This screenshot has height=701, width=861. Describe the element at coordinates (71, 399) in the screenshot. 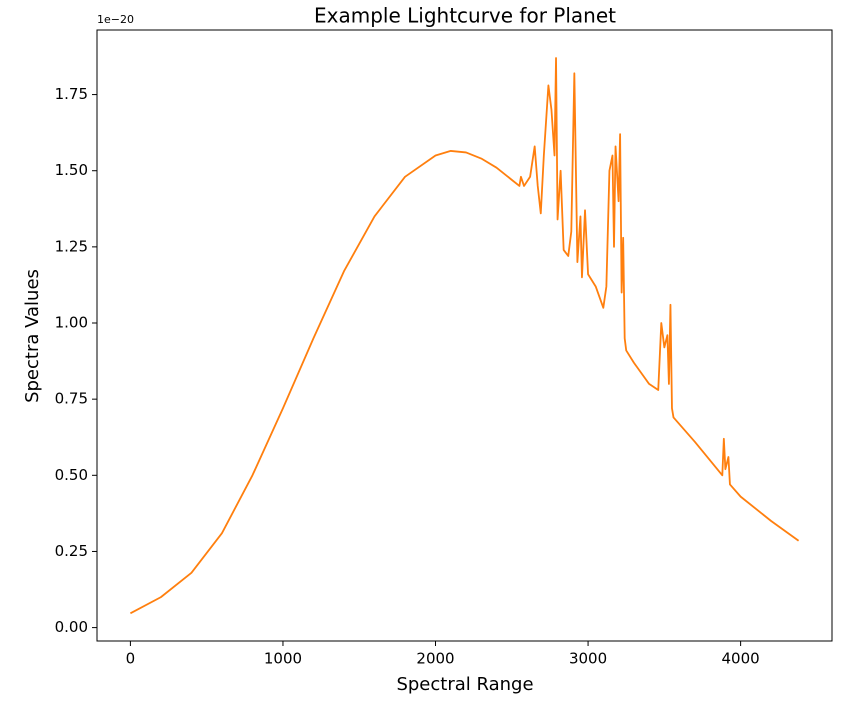

I see `y-tick-label: 0.75` at that location.